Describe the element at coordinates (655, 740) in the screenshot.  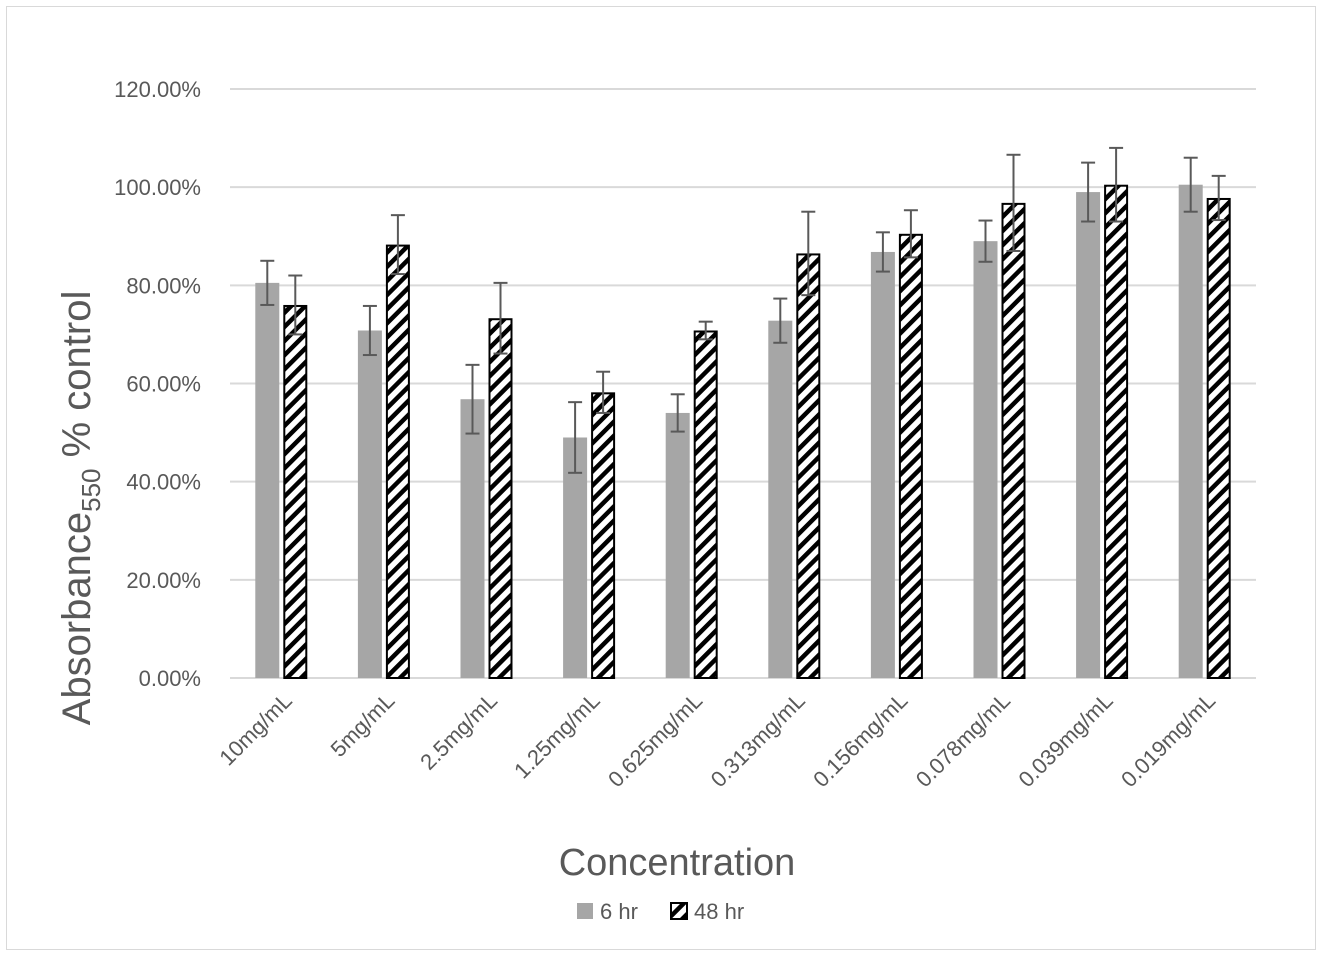
I see `x-tick-label: 0.625mg/mL` at that location.